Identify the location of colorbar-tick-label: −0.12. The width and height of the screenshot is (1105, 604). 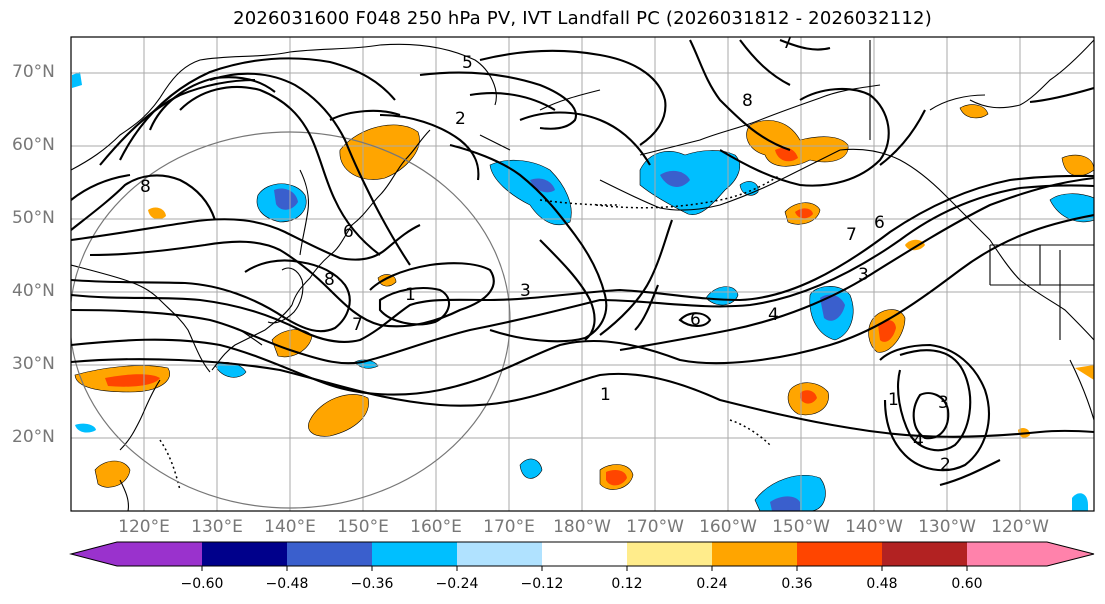
(542, 584).